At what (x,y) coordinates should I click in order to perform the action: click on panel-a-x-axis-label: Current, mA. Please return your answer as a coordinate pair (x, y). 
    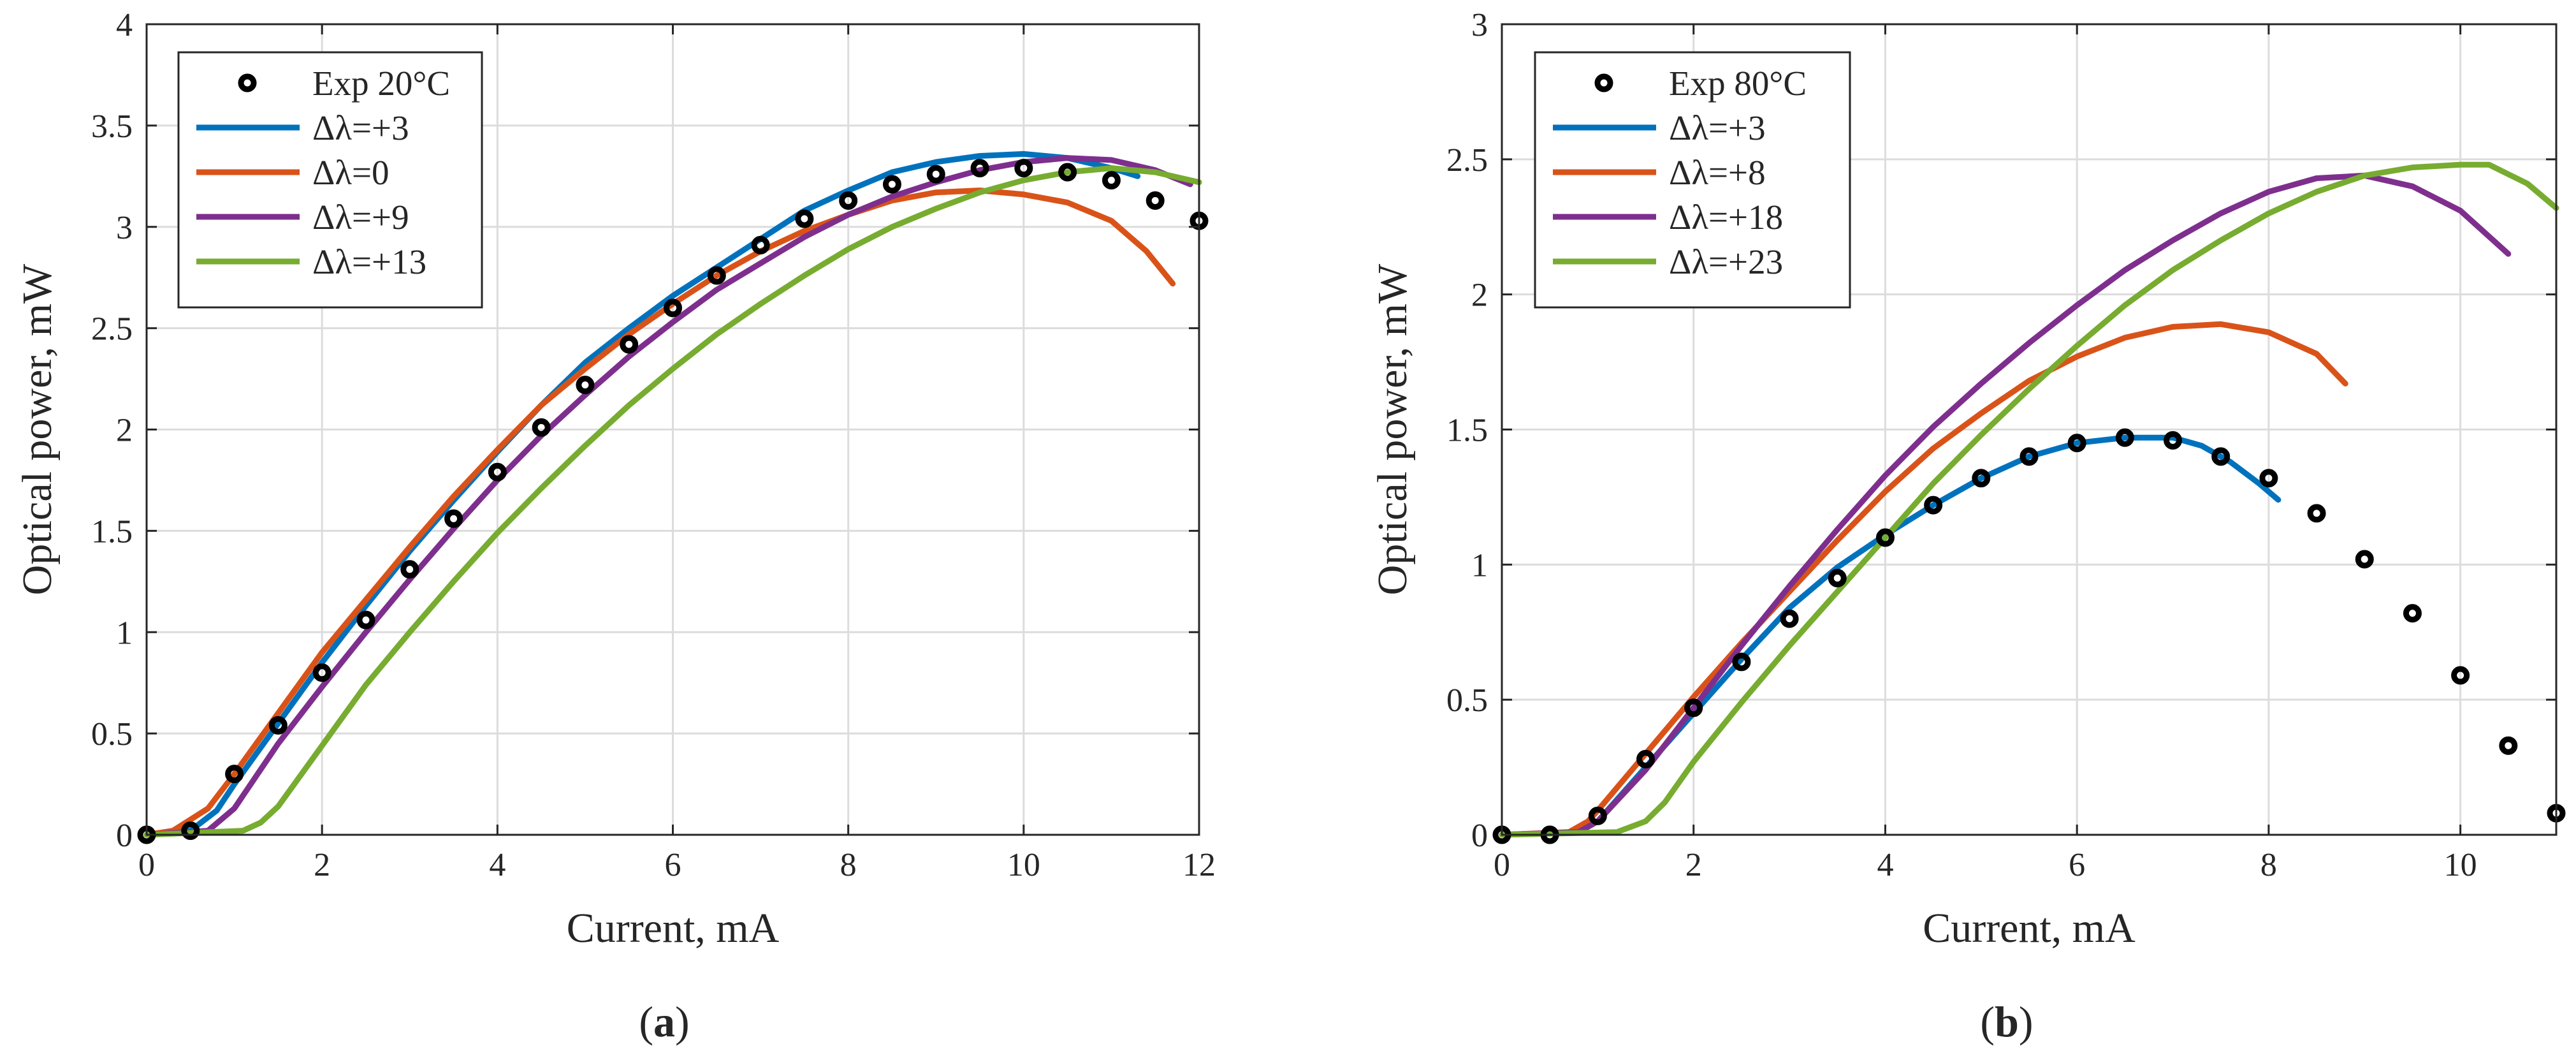
    Looking at the image, I should click on (673, 928).